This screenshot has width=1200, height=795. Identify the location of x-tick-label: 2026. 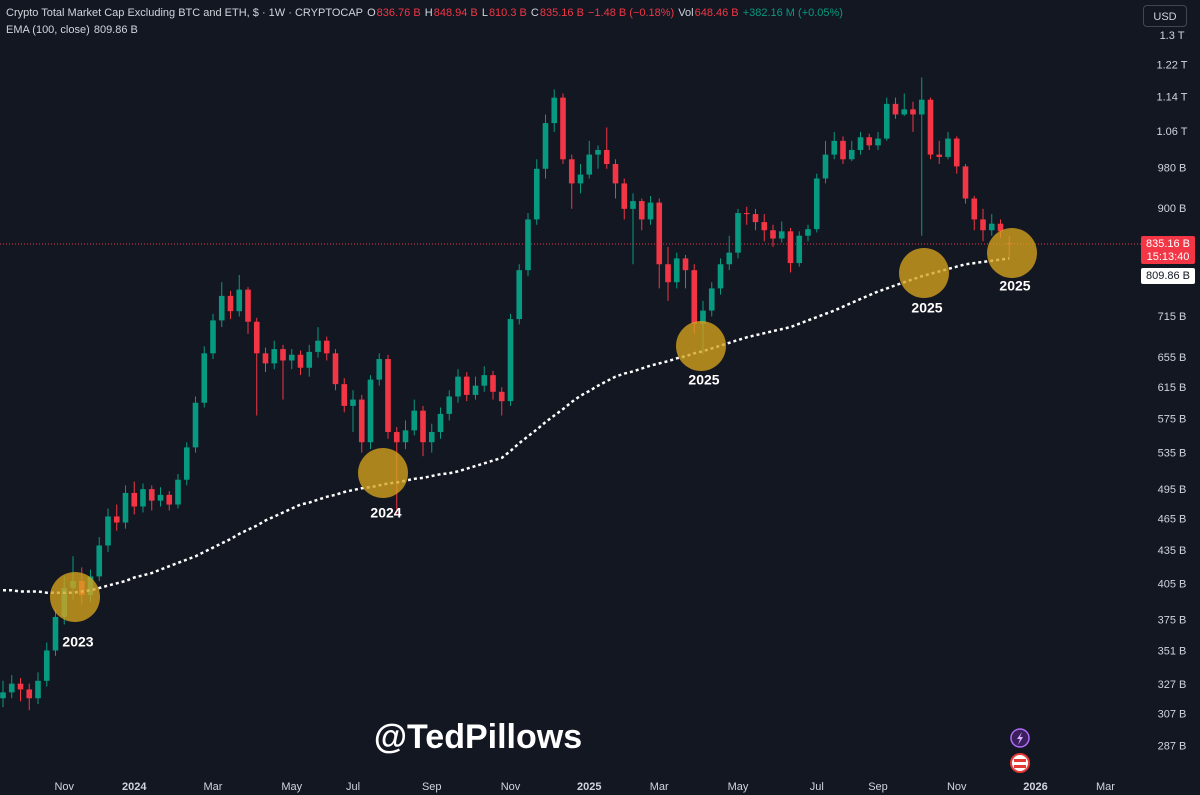
(1035, 787).